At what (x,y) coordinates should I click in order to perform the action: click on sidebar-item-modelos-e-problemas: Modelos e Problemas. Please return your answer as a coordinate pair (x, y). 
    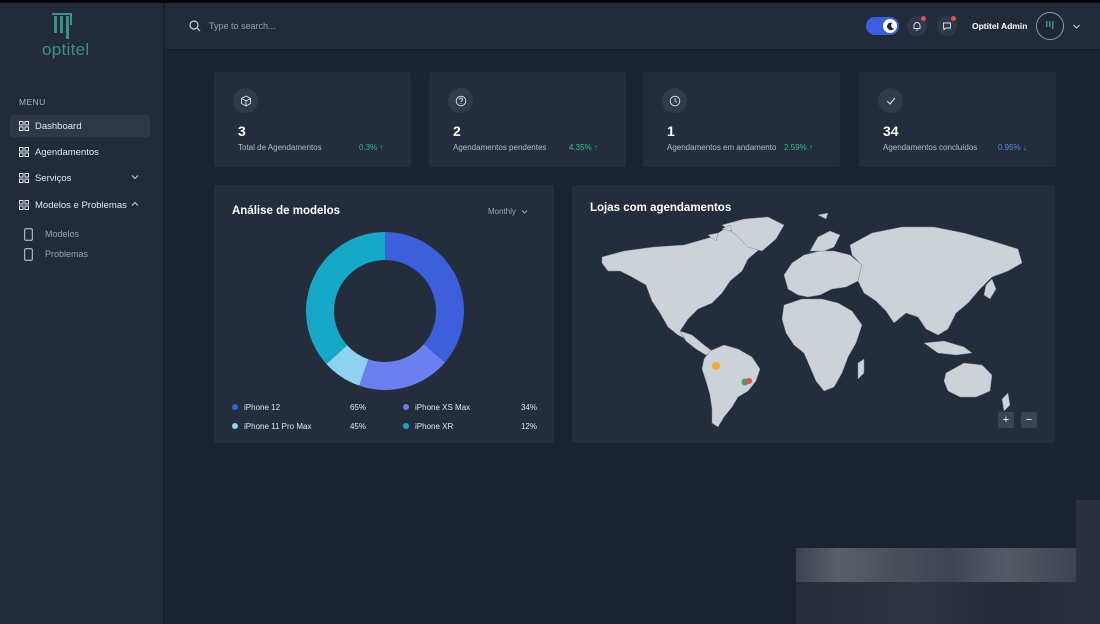
    Looking at the image, I should click on (80, 205).